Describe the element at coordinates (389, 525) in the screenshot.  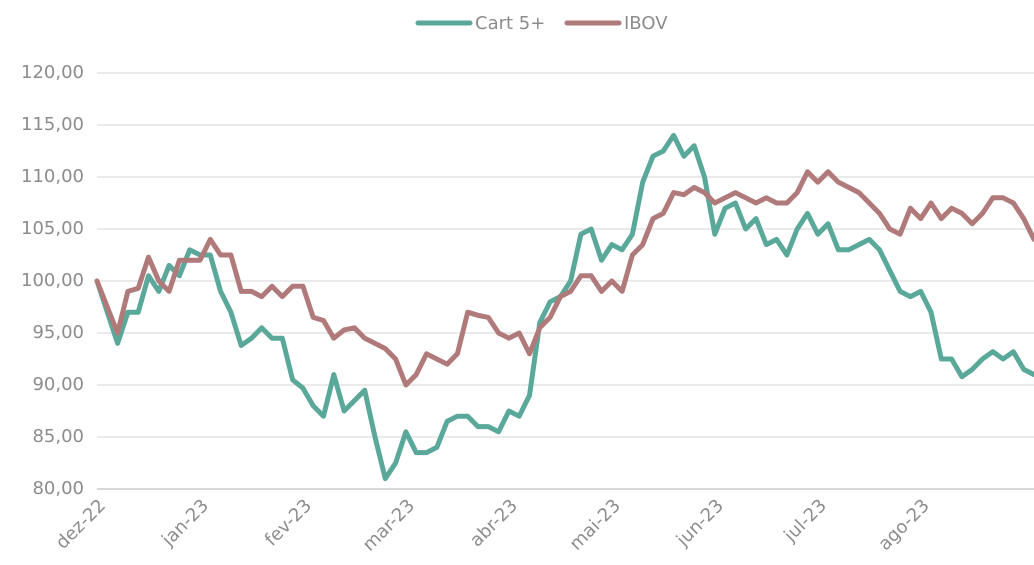
I see `x-tick-label: mar-23` at that location.